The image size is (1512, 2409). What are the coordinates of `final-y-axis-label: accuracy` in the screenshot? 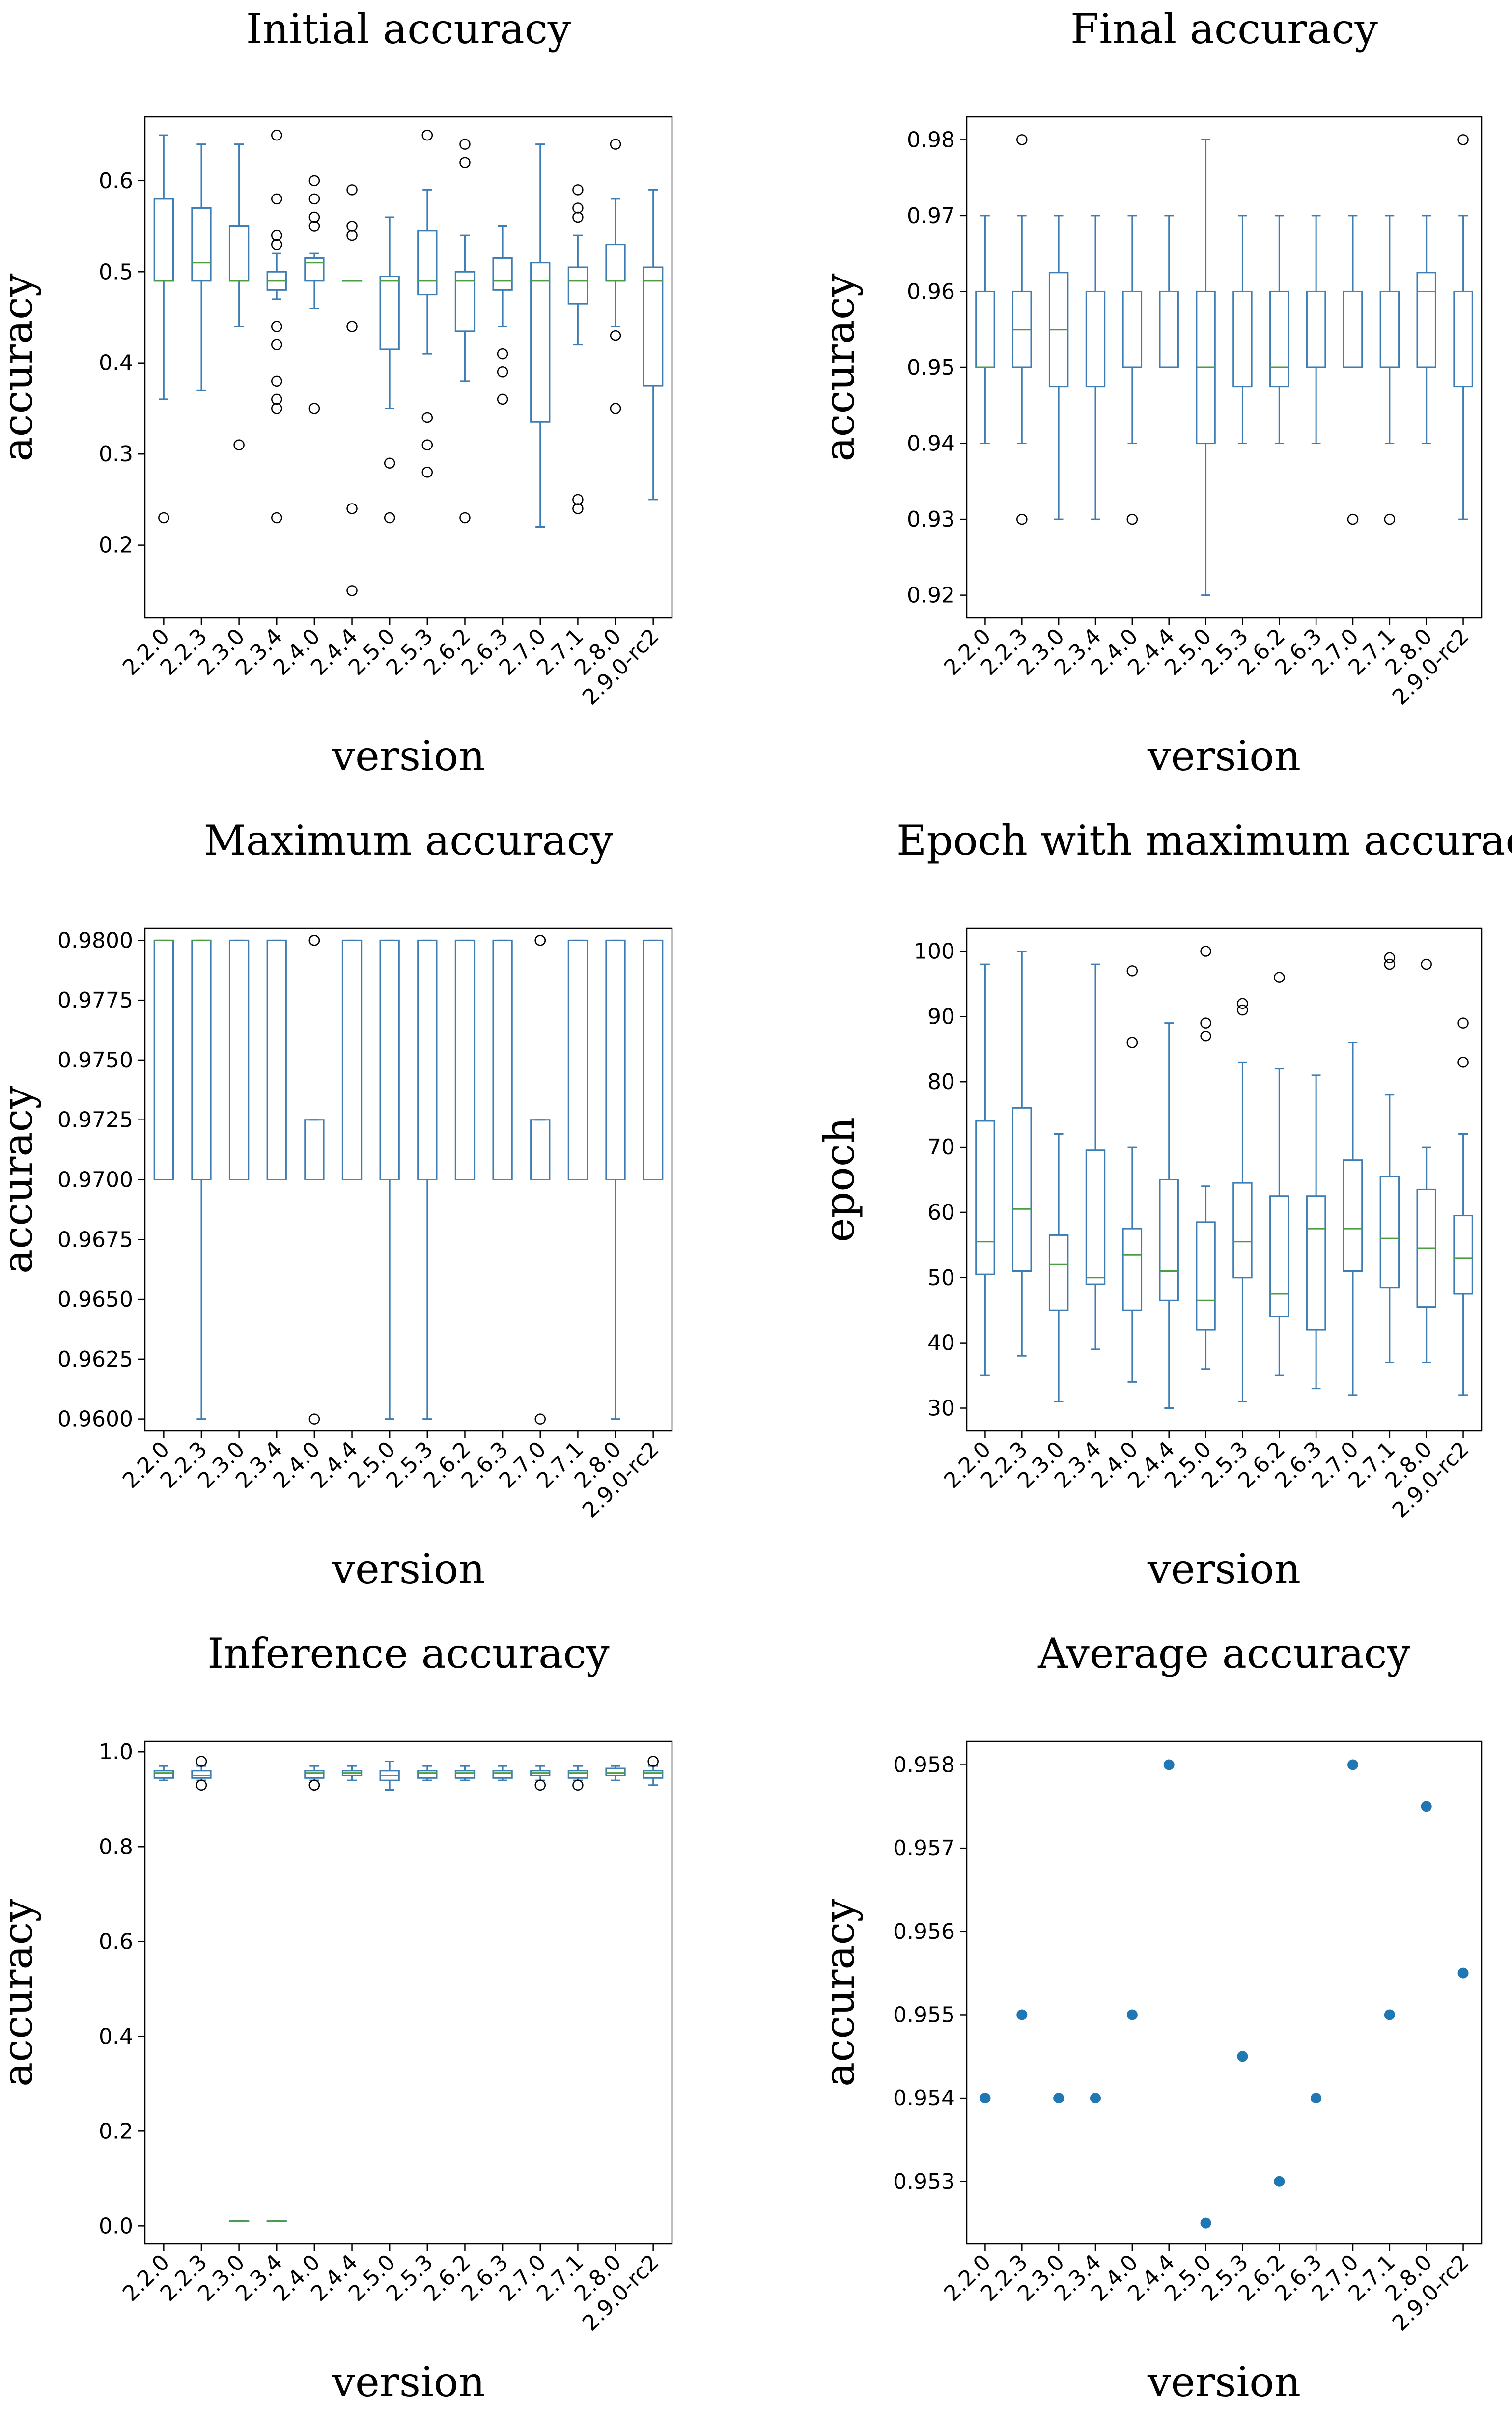 It's located at (839, 367).